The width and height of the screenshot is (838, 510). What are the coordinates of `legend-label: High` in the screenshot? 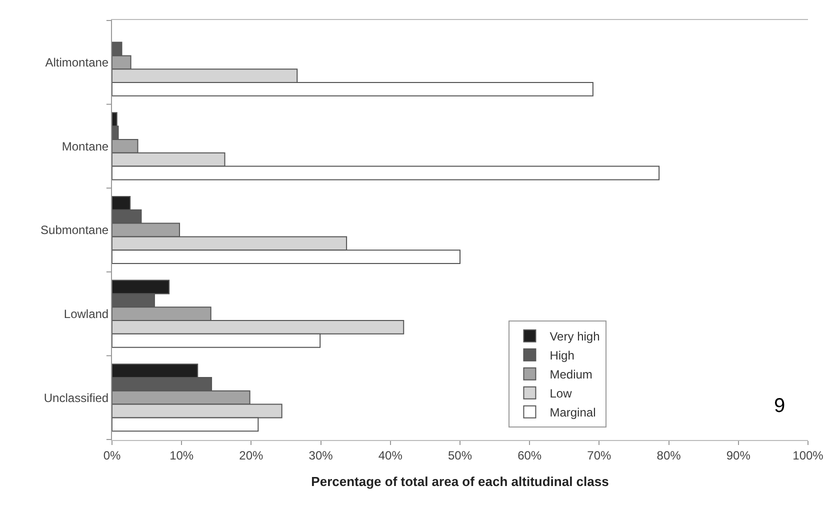 It's located at (562, 355).